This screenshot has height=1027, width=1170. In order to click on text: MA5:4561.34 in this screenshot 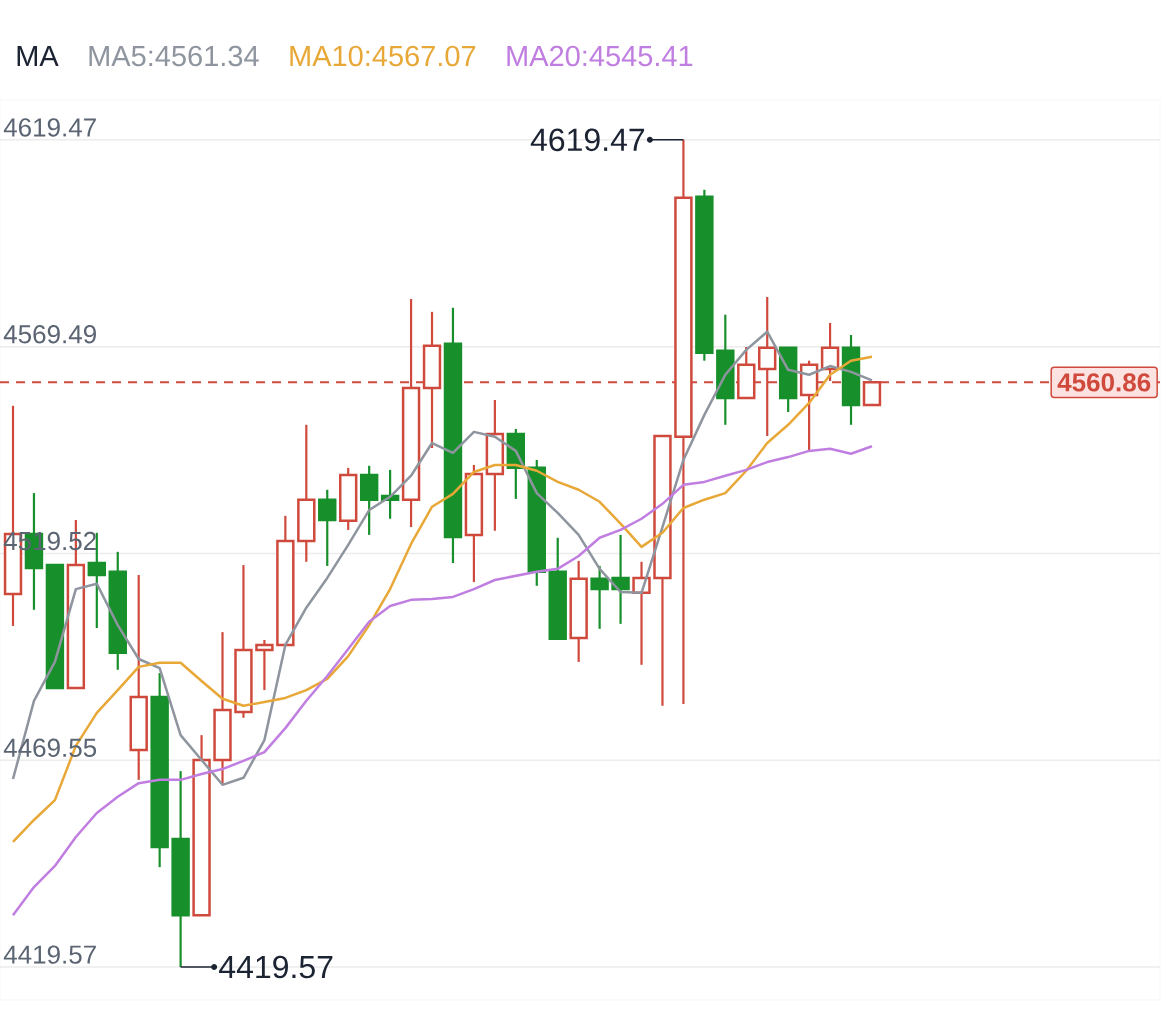, I will do `click(174, 56)`.